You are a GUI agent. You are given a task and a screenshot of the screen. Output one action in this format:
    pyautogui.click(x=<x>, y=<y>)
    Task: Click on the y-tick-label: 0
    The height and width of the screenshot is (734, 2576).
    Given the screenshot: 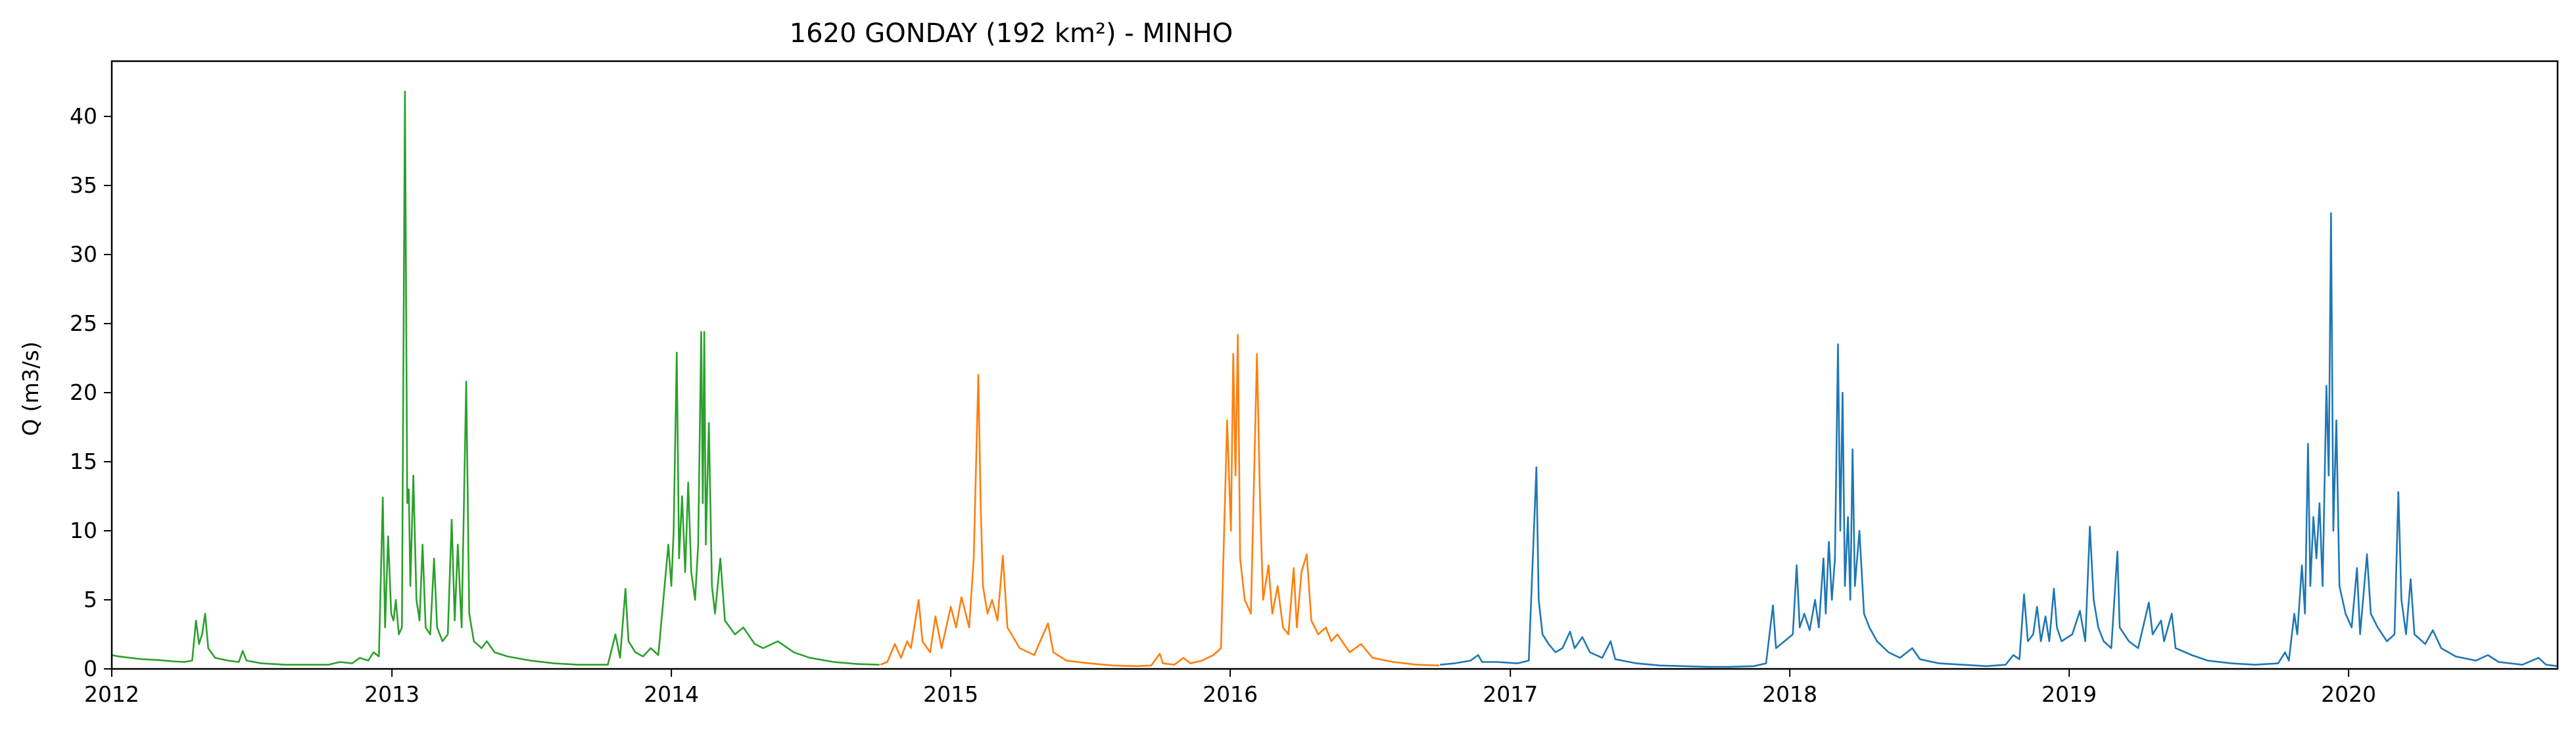 What is the action you would take?
    pyautogui.click(x=90, y=668)
    